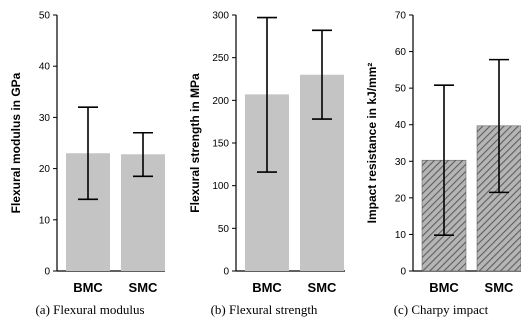 This screenshot has height=326, width=521. Describe the element at coordinates (441, 309) in the screenshot. I see `panel-caption: (c) Charpy impact` at that location.